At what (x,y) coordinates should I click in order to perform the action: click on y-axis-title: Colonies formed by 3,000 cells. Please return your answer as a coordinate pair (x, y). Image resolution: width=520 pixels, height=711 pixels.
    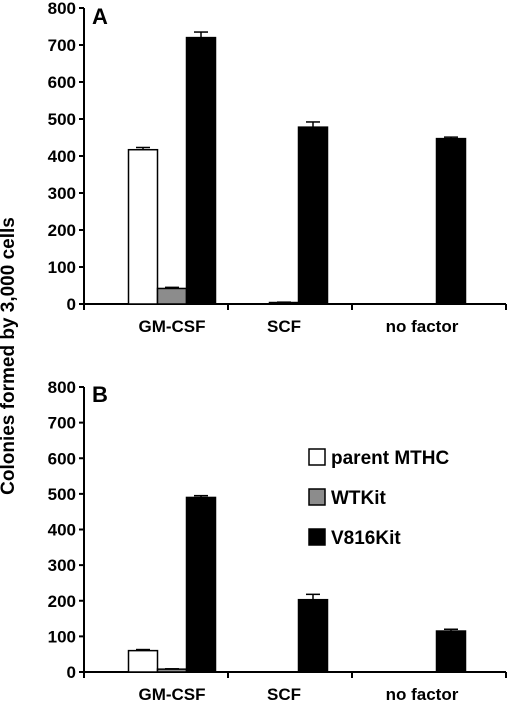
    Looking at the image, I should click on (9, 356).